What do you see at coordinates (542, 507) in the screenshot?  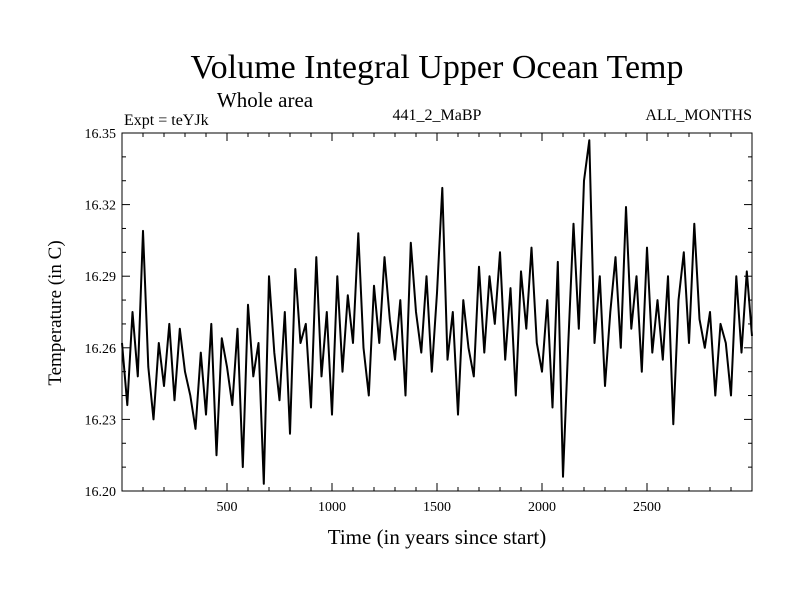 I see `x-tick-label: 2000` at bounding box center [542, 507].